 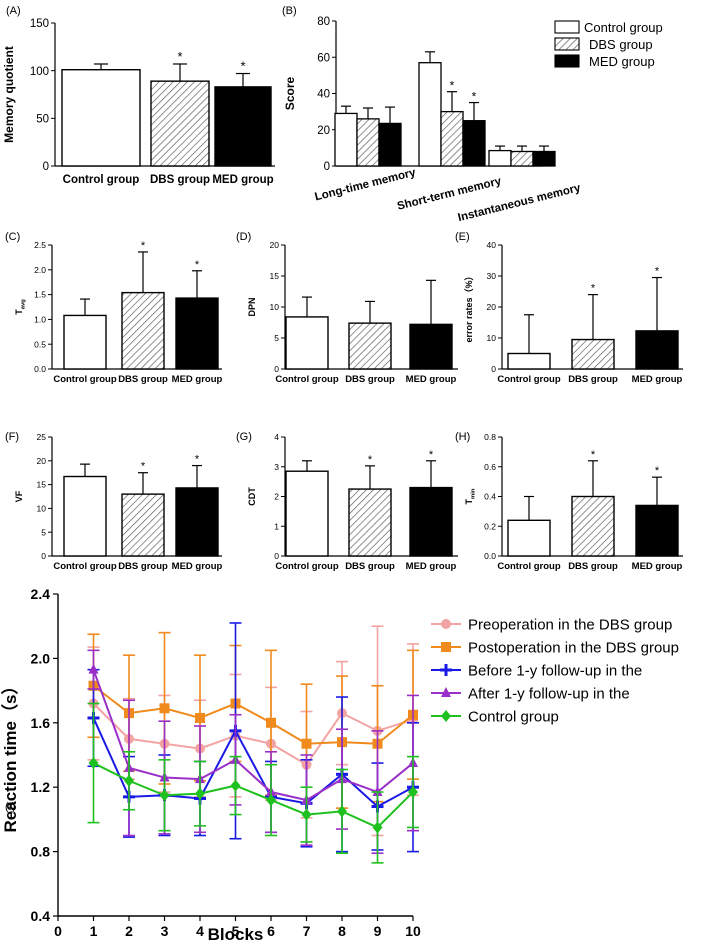 I want to click on y-tick-label: 40, so click(x=492, y=245).